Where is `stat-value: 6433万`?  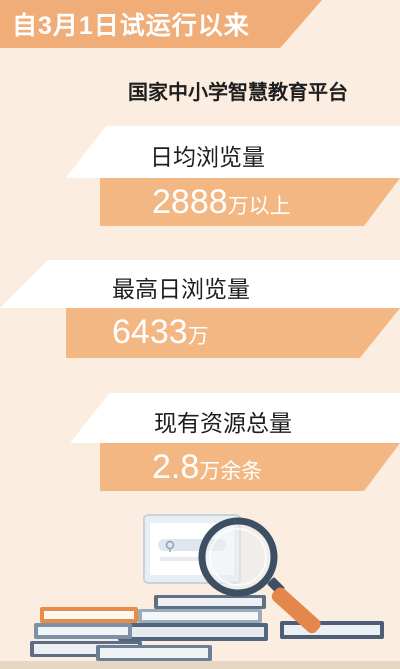 stat-value: 6433万 is located at coordinates (160, 332).